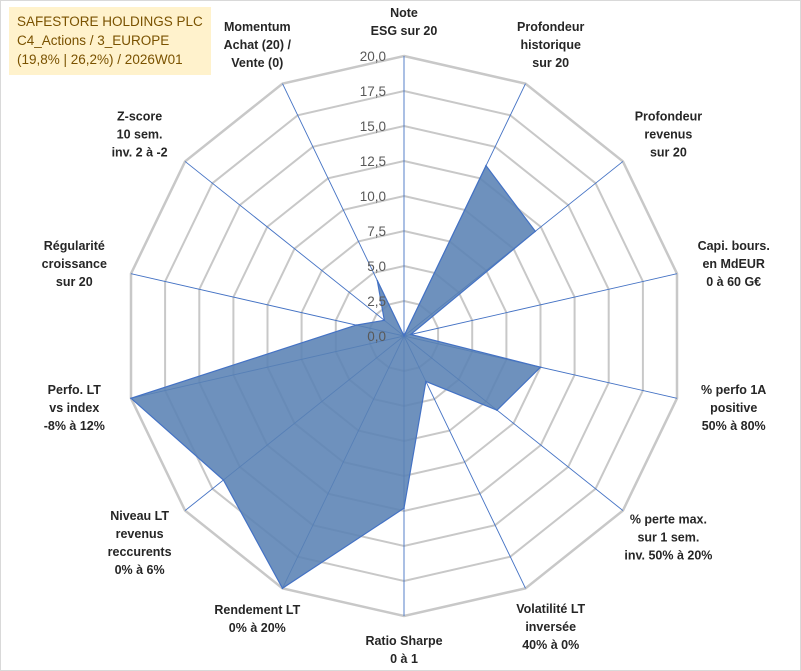 This screenshot has width=801, height=671. Describe the element at coordinates (257, 610) in the screenshot. I see `category-label-line: Rendement LT` at that location.